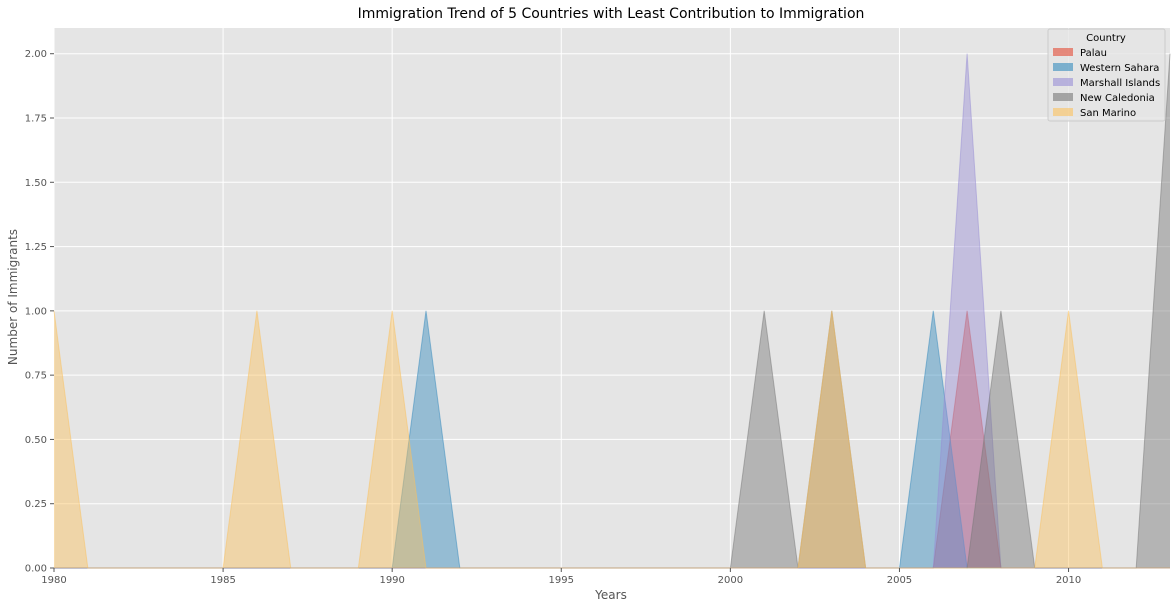  What do you see at coordinates (36, 311) in the screenshot?
I see `y-tick-label: 1.00` at bounding box center [36, 311].